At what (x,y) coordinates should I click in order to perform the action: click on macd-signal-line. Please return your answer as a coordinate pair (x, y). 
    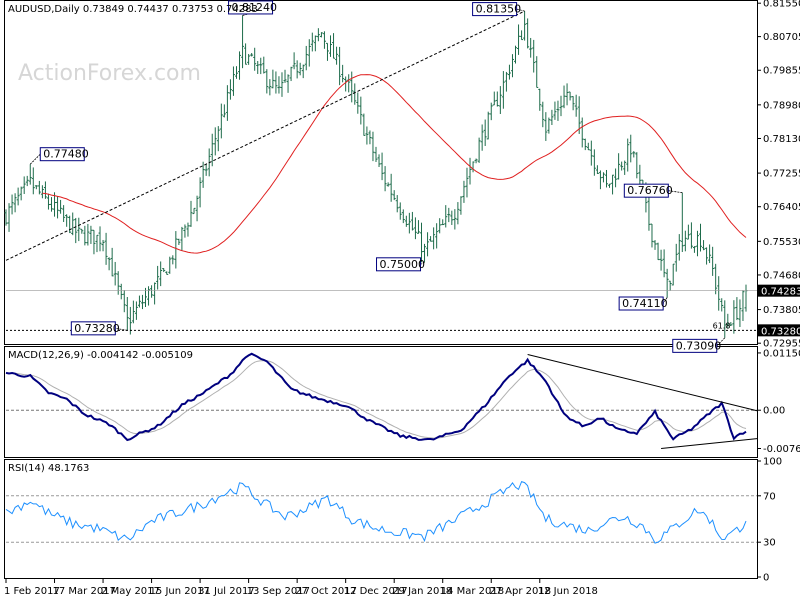
    Looking at the image, I should click on (376, 399).